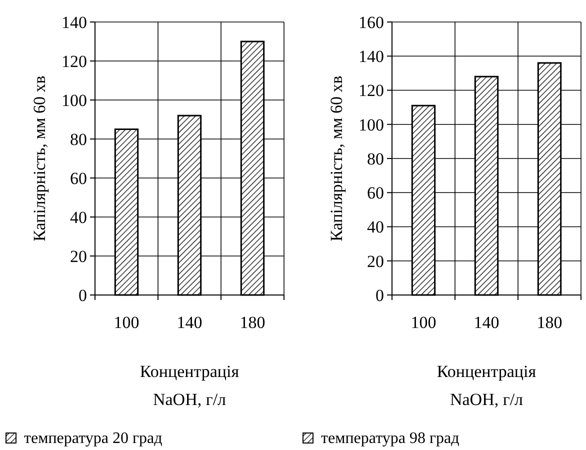  Describe the element at coordinates (93, 438) in the screenshot. I see `legend-label: температура 20 град` at that location.